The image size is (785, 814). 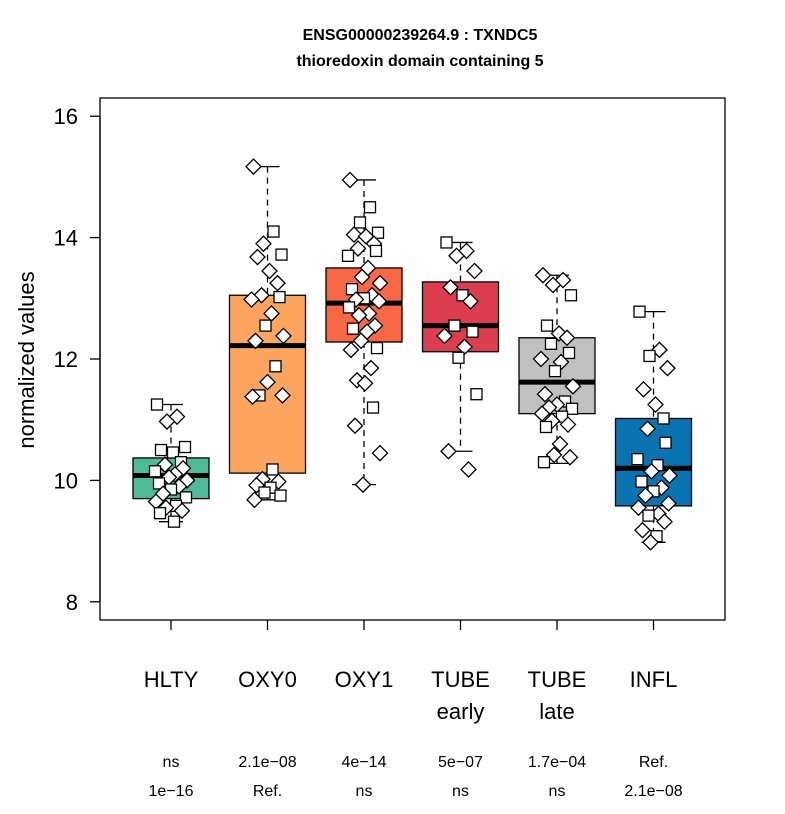 I want to click on group-infl, so click(x=653, y=428).